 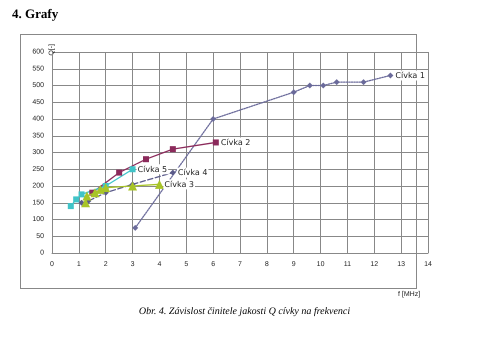 What do you see at coordinates (245, 311) in the screenshot?
I see `text: Obr. 4. Závislost činitele jakosti Q cívky na frekvenci` at bounding box center [245, 311].